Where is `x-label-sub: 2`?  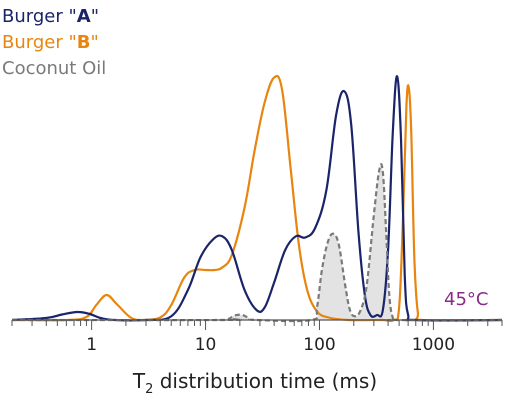 x-label-sub: 2 is located at coordinates (149, 389).